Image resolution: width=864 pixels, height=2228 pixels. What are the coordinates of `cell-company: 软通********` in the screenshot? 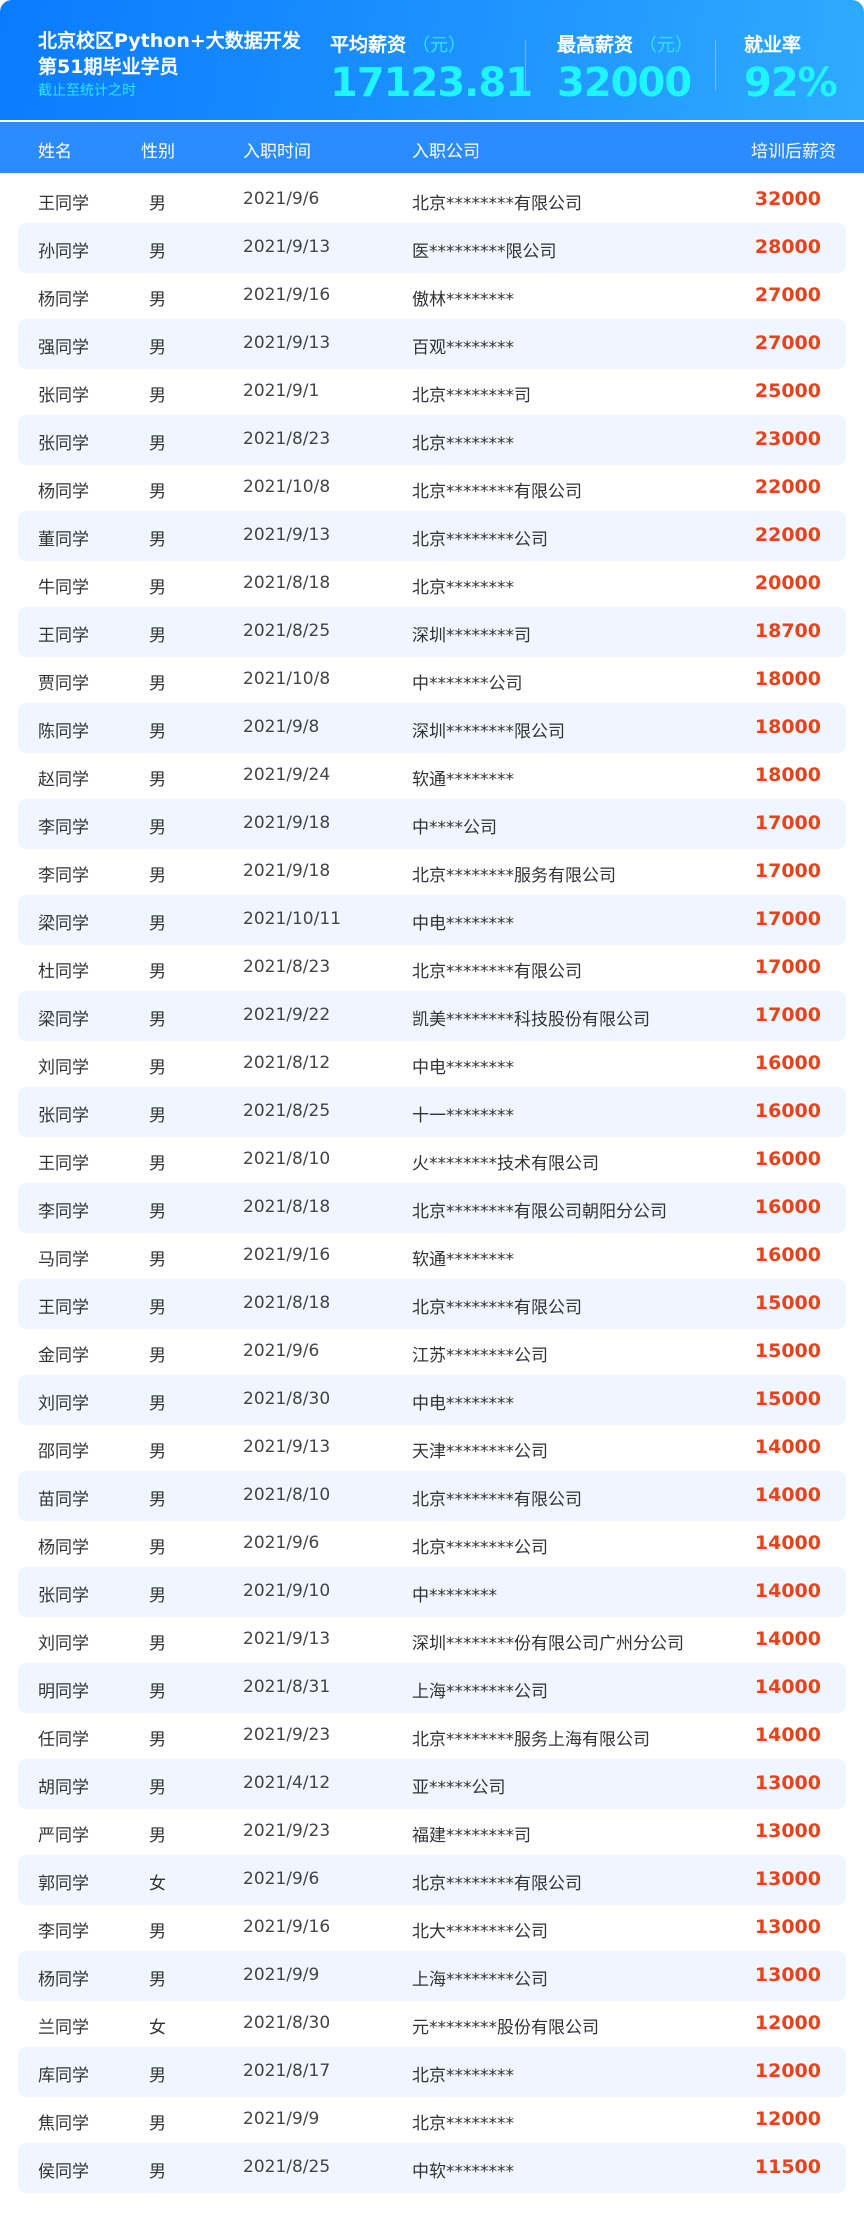 It's located at (463, 1260).